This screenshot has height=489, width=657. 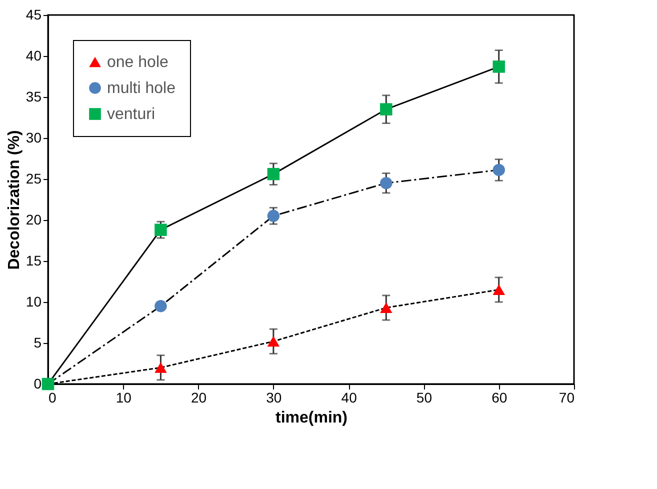 What do you see at coordinates (34, 260) in the screenshot?
I see `y-tick-label: 15` at bounding box center [34, 260].